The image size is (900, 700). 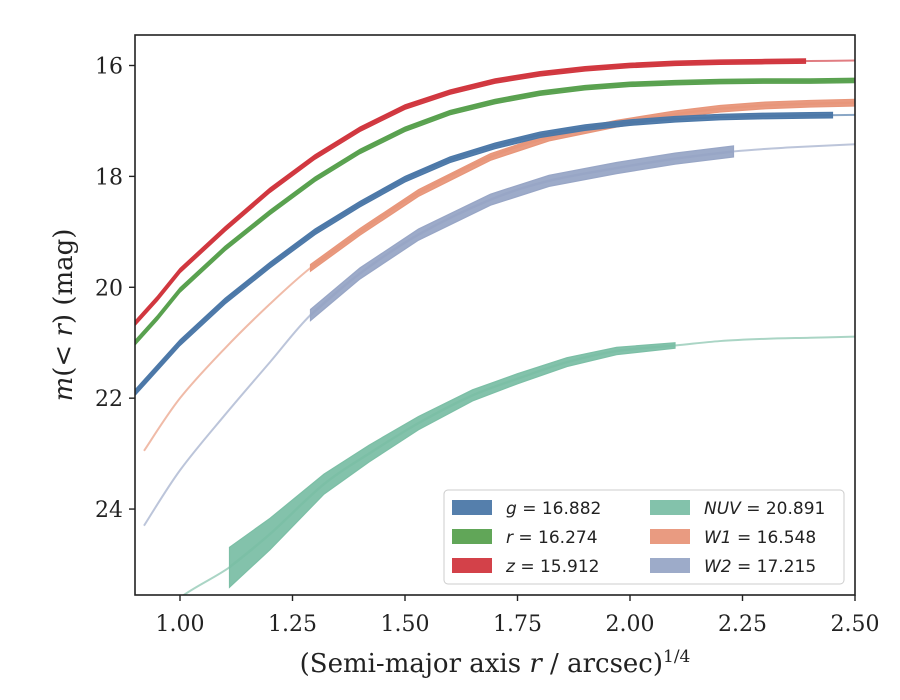 I want to click on legend-swatch-w1, so click(x=670, y=536).